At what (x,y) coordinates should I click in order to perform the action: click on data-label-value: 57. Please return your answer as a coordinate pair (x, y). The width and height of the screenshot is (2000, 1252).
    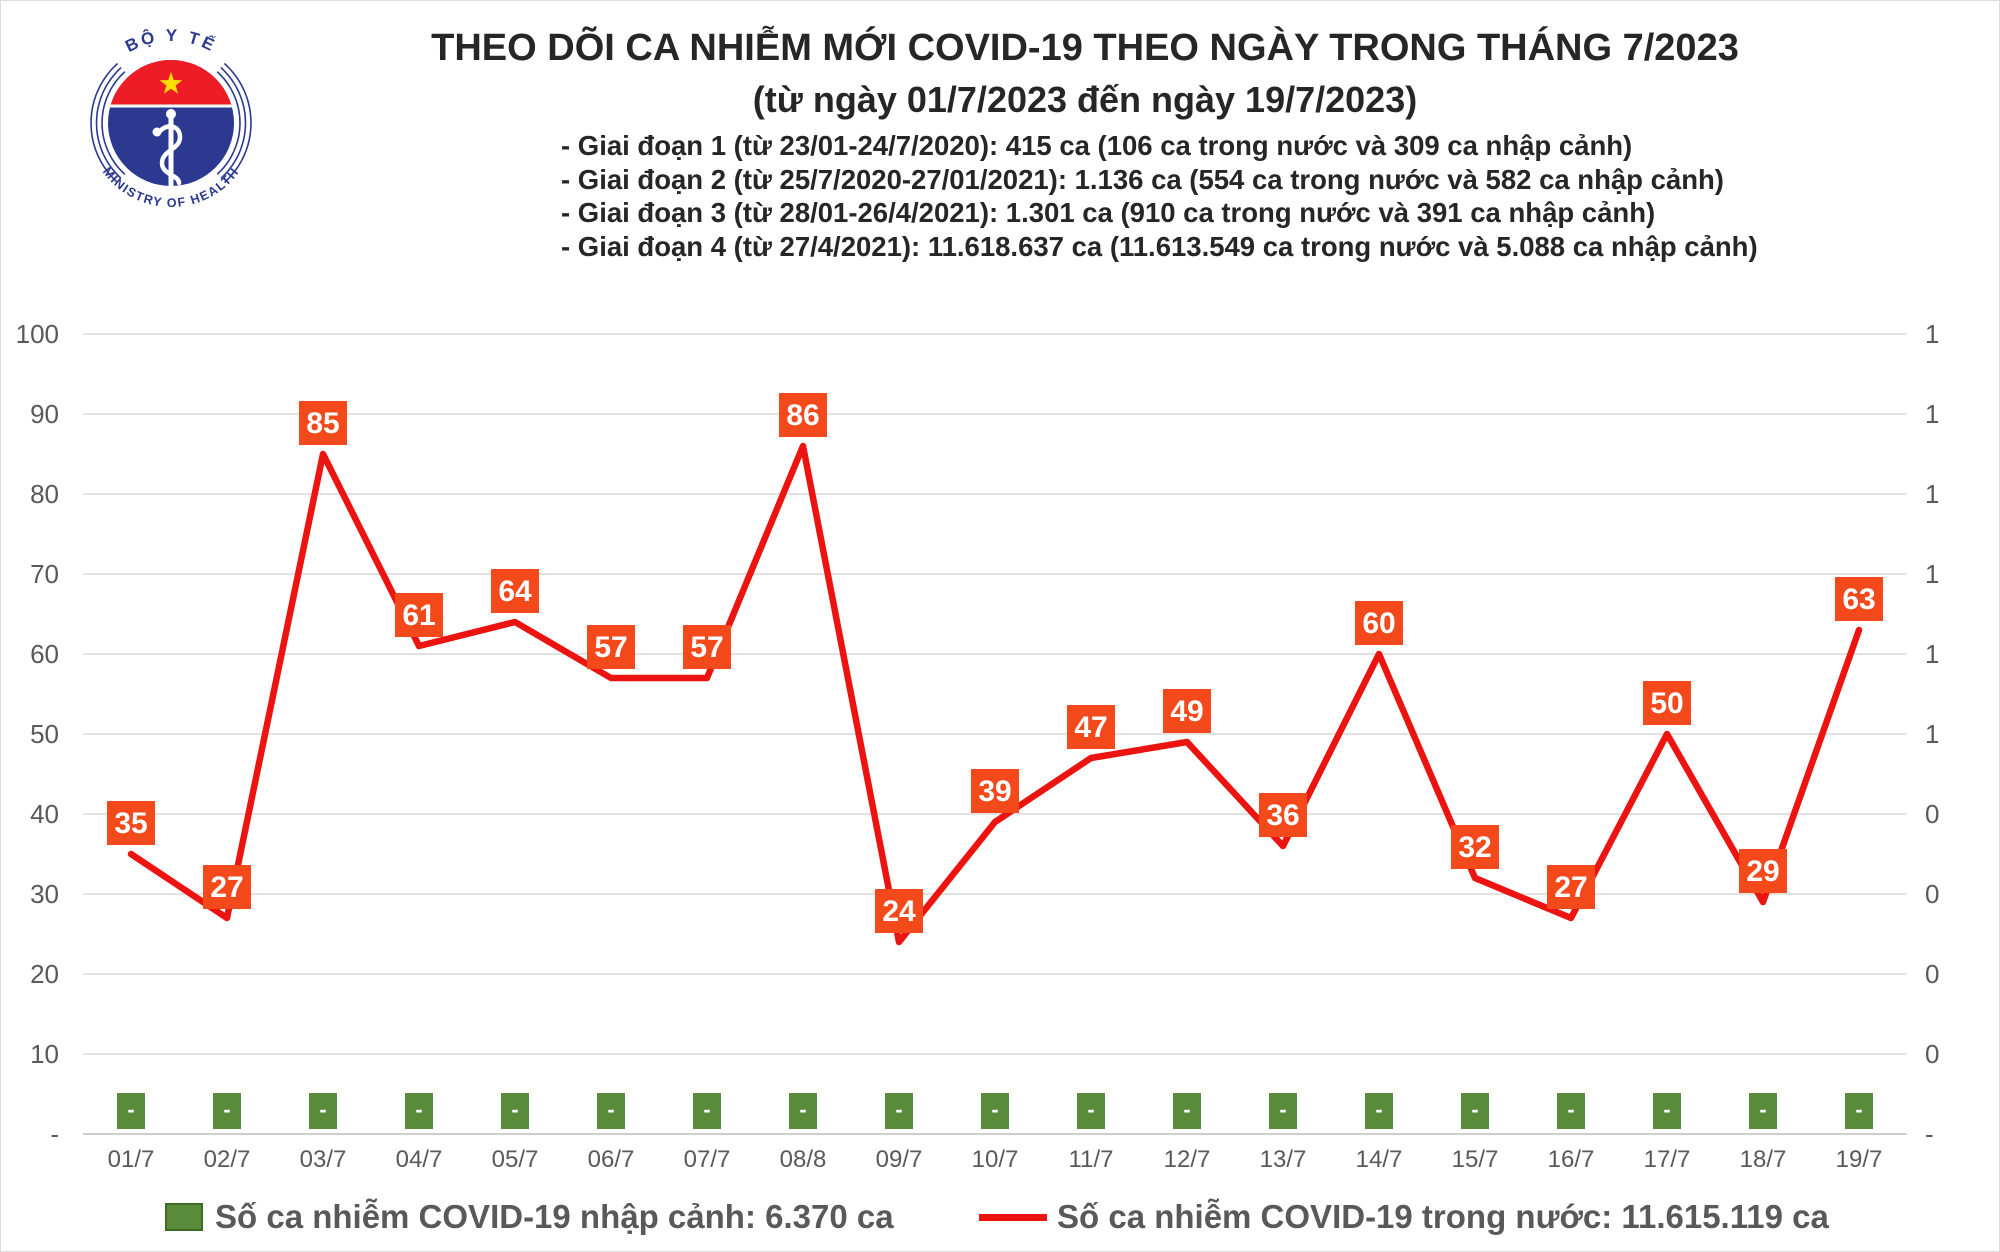
    Looking at the image, I should click on (706, 647).